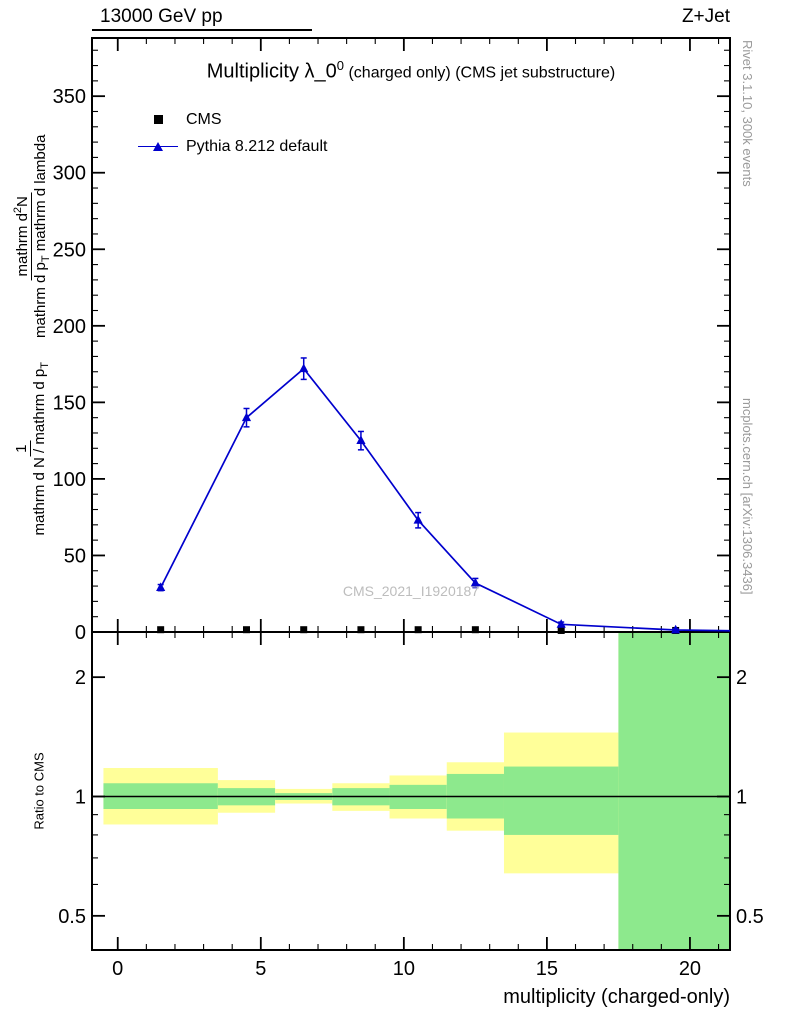 Image resolution: width=786 pixels, height=1024 pixels. What do you see at coordinates (69, 480) in the screenshot?
I see `svg-text: 100` at bounding box center [69, 480].